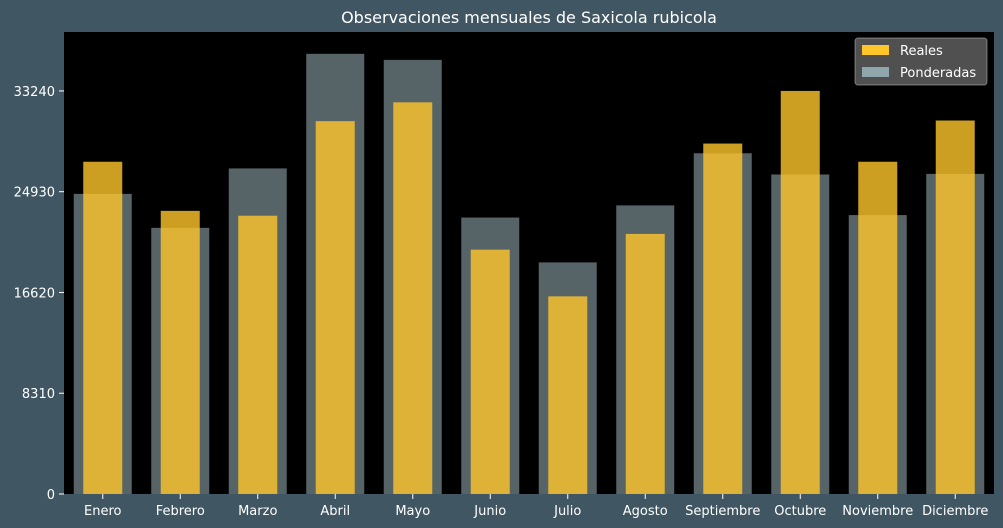  What do you see at coordinates (51, 495) in the screenshot?
I see `y-tick-label-0: 0` at bounding box center [51, 495].